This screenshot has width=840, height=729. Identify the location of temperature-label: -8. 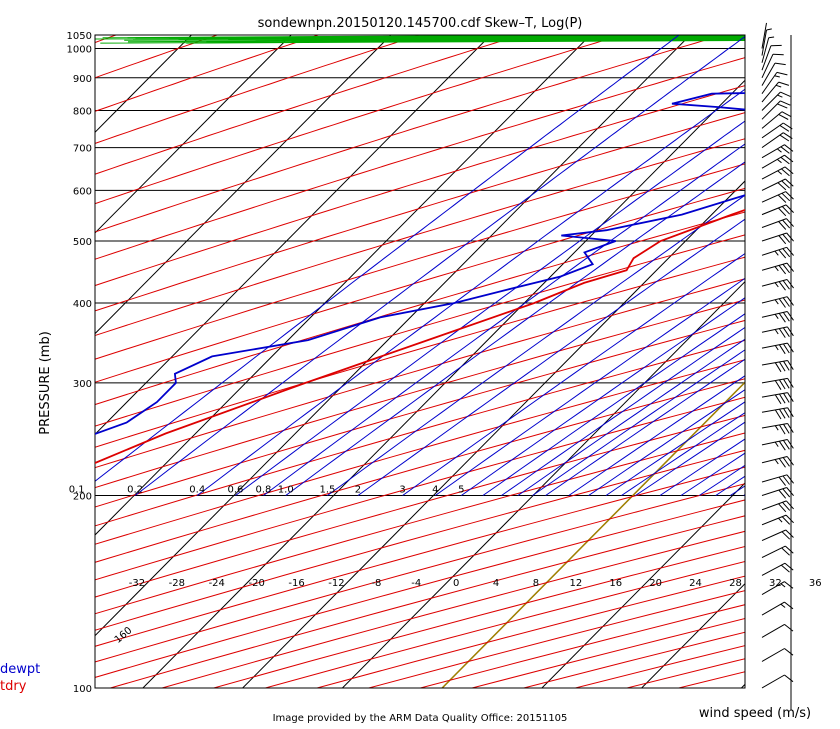
(376, 583).